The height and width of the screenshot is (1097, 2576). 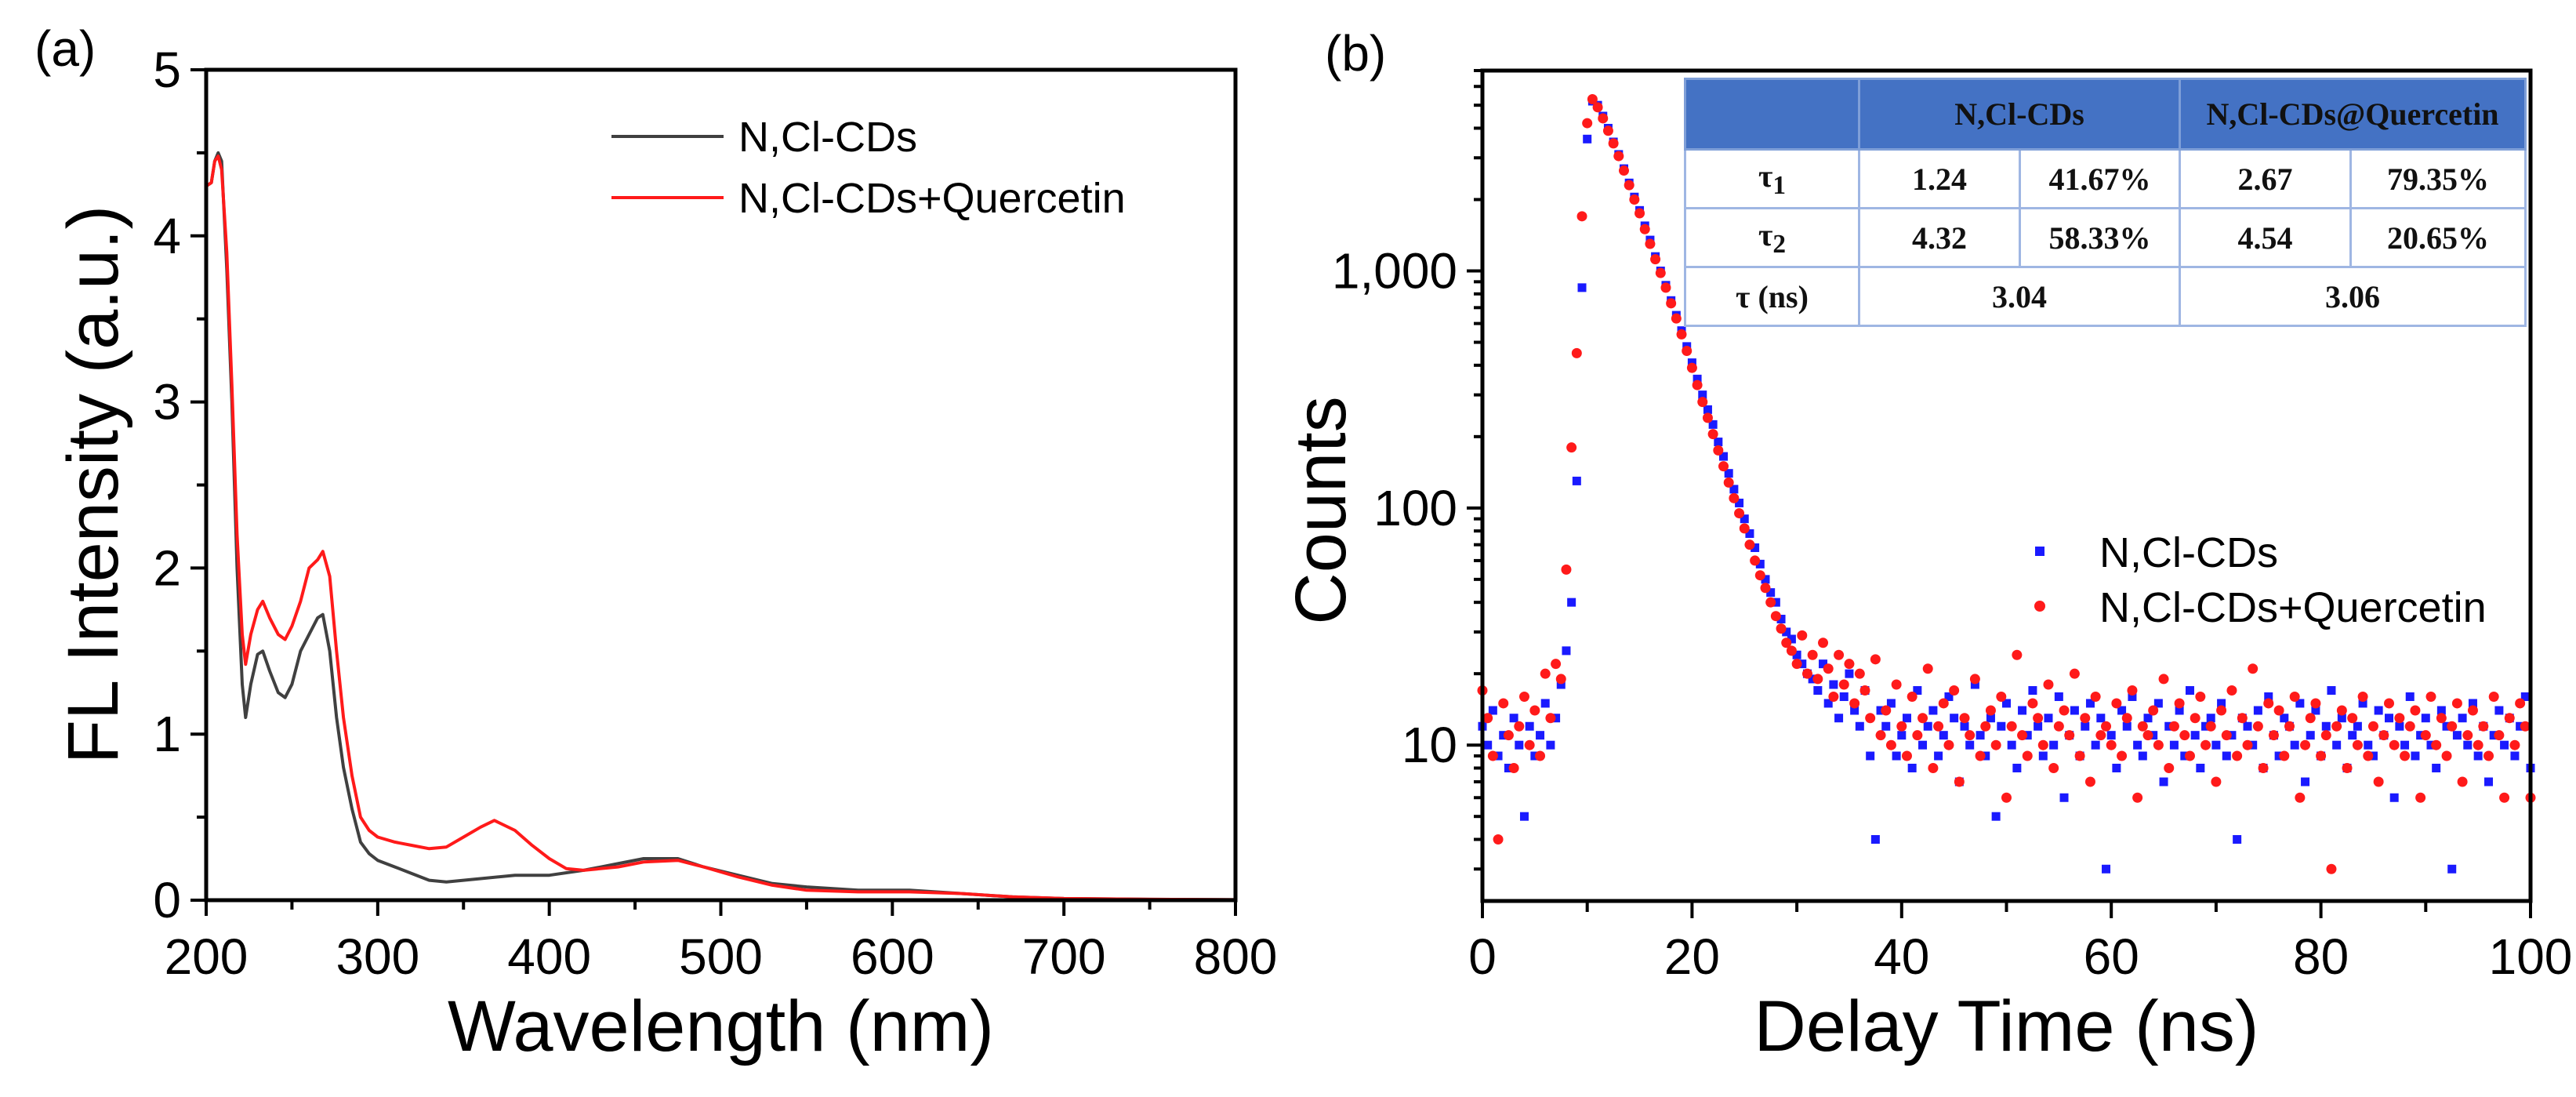 I want to click on tau-subscript: 2, so click(x=1780, y=244).